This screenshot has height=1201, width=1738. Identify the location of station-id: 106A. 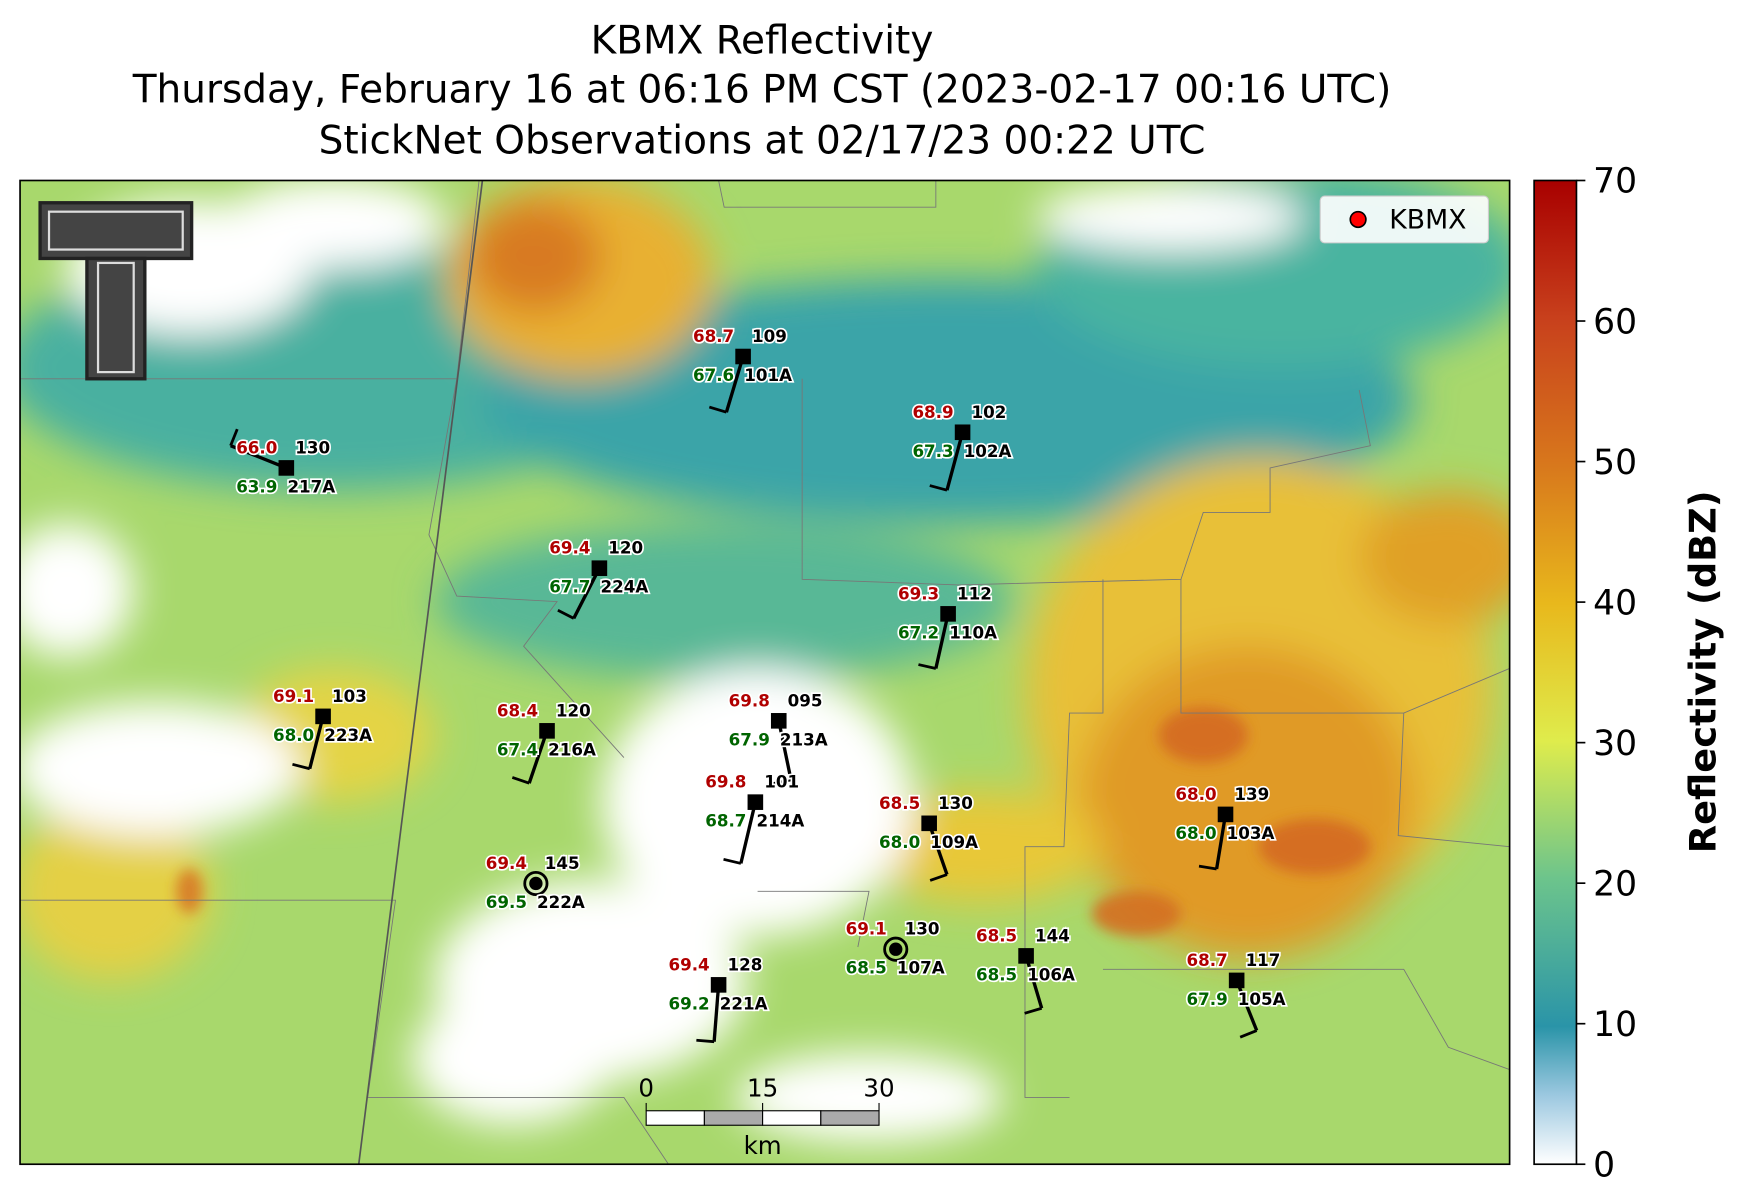
(1051, 974).